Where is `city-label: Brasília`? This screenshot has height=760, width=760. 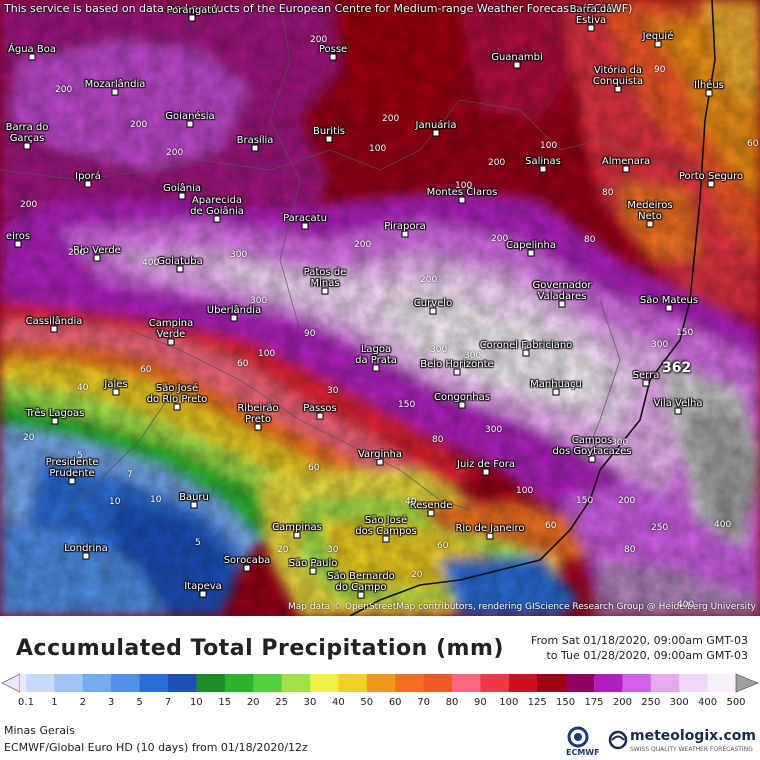 city-label: Brasília is located at coordinates (255, 140).